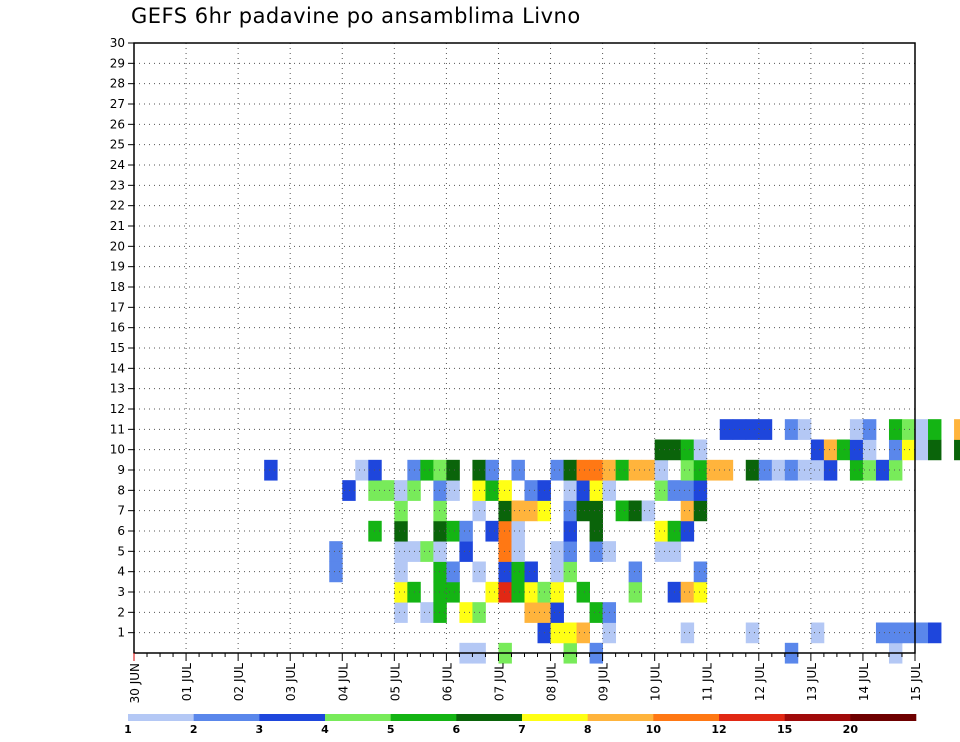  I want to click on x-tick-label: 03 JUL, so click(291, 682).